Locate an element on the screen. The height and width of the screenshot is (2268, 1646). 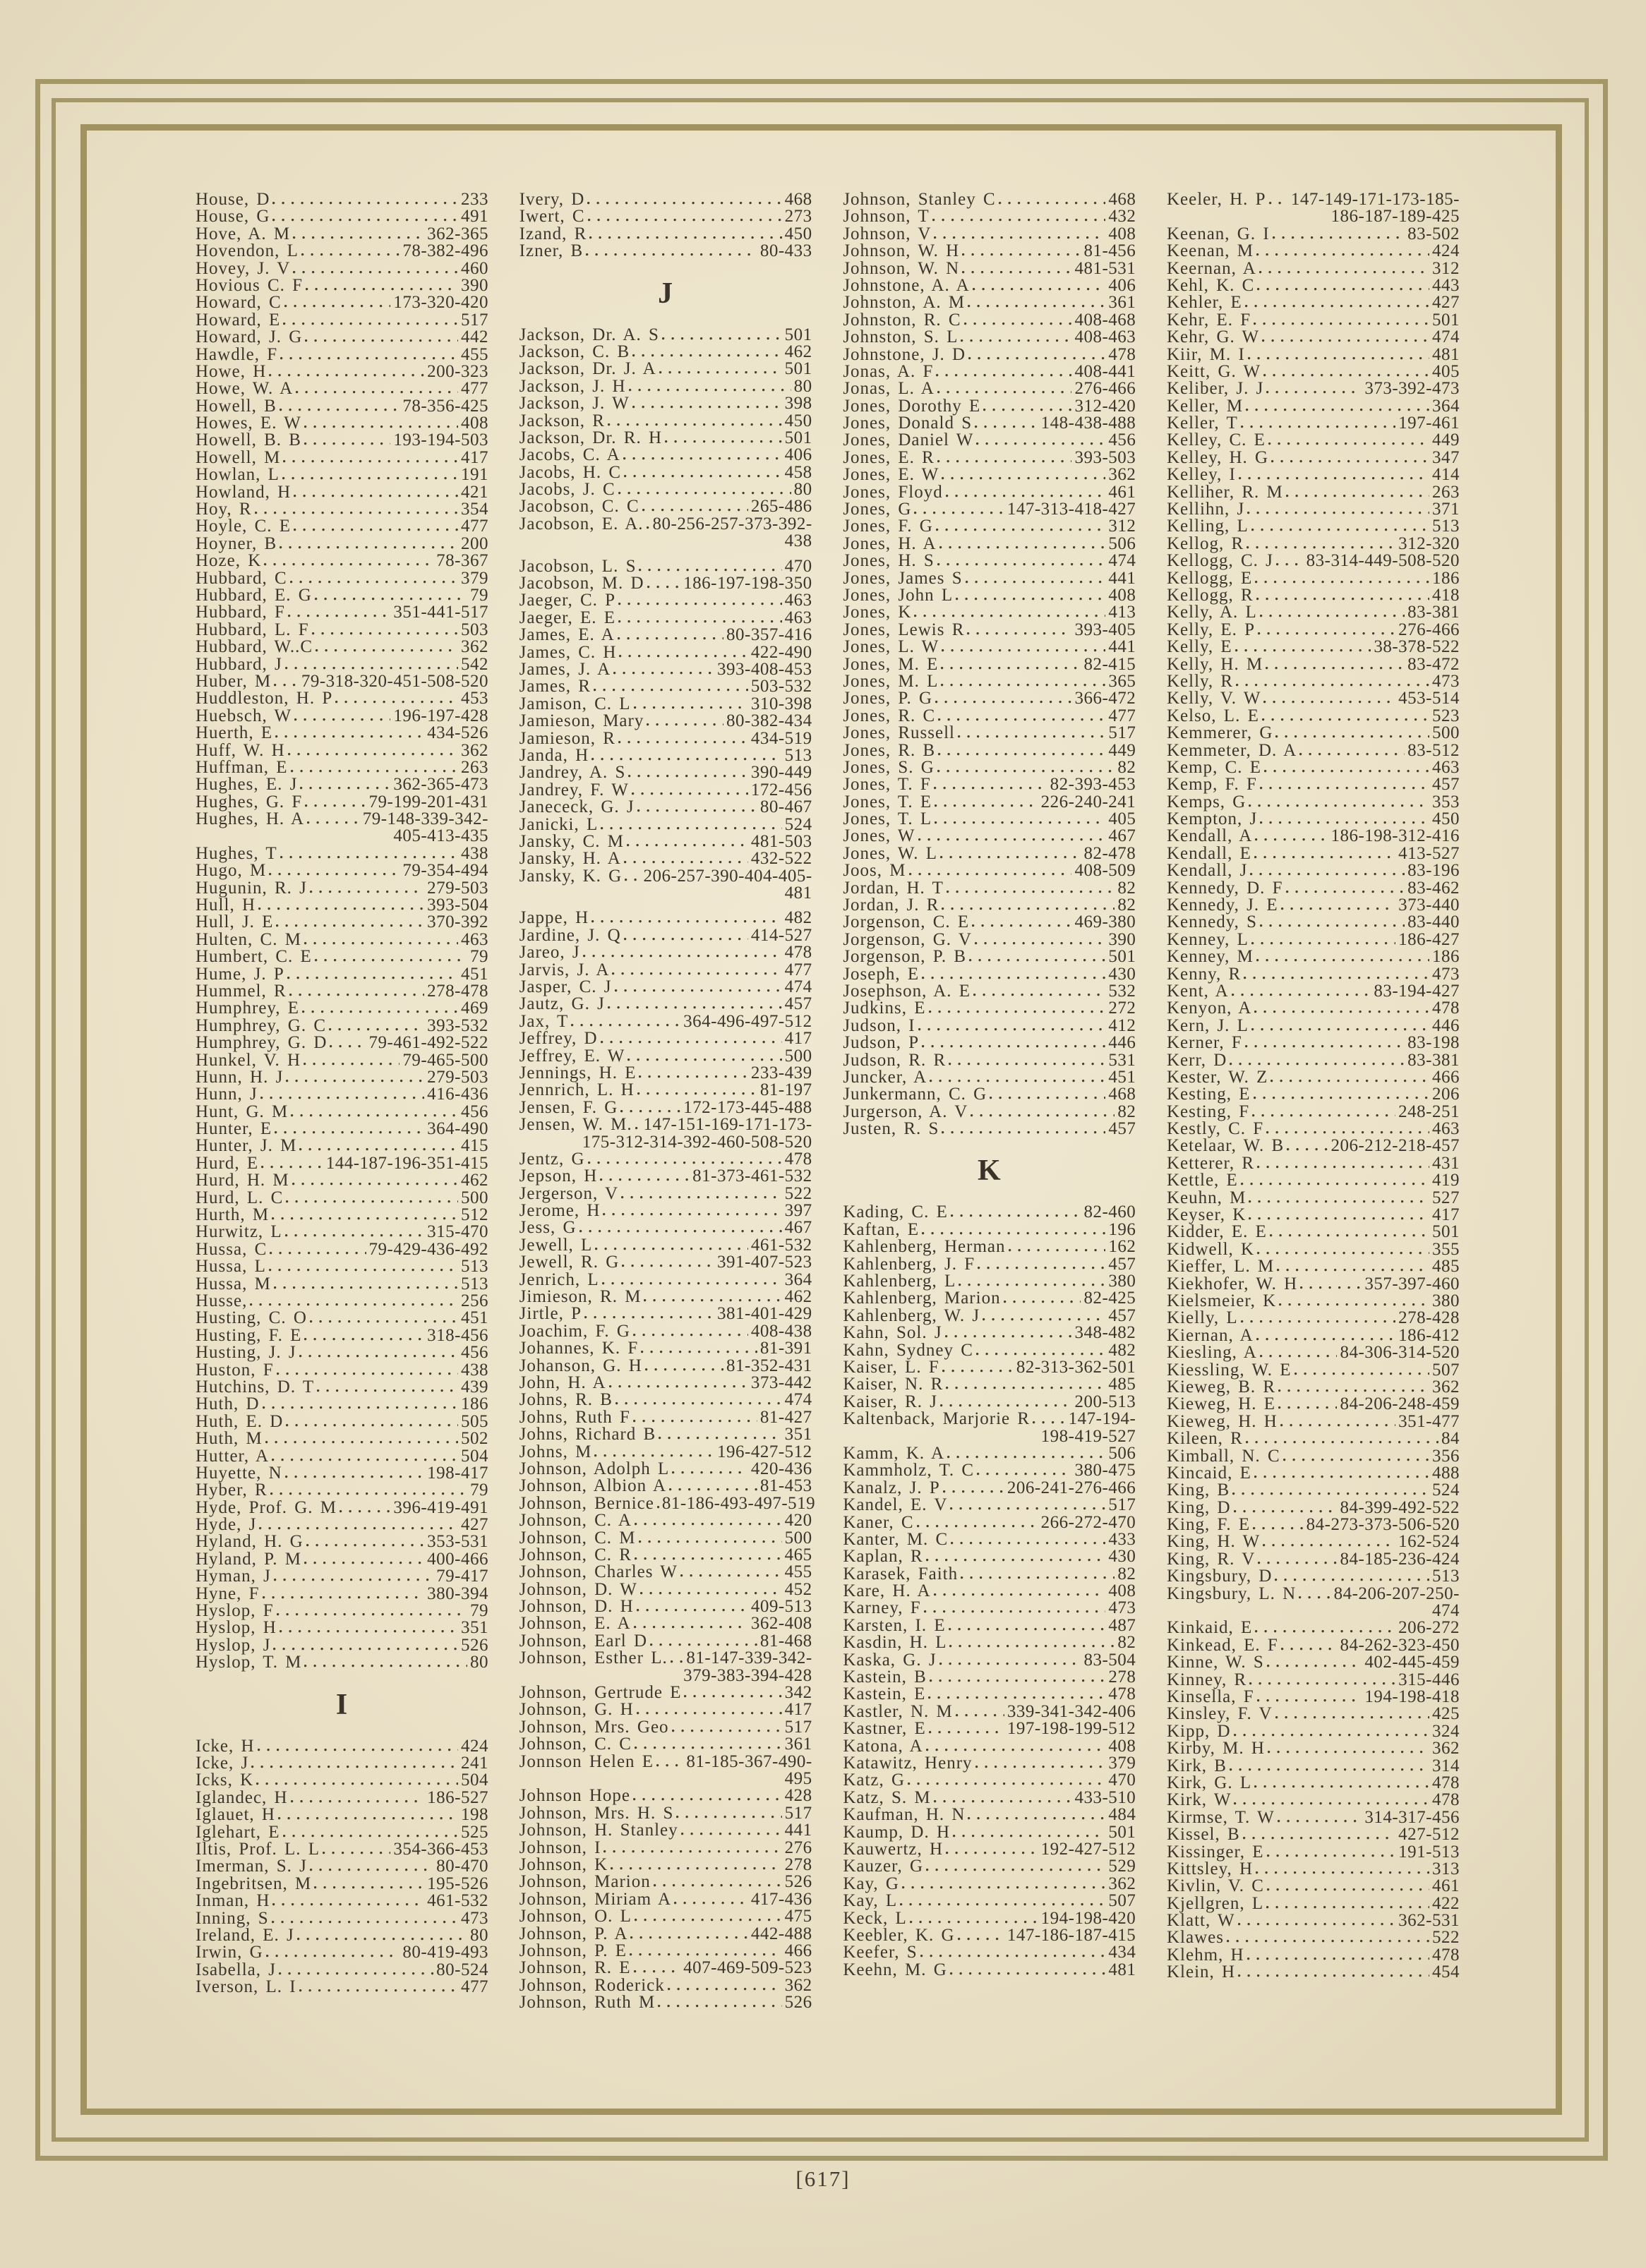
index-entry: Hyber, R 79 is located at coordinates (342, 1490).